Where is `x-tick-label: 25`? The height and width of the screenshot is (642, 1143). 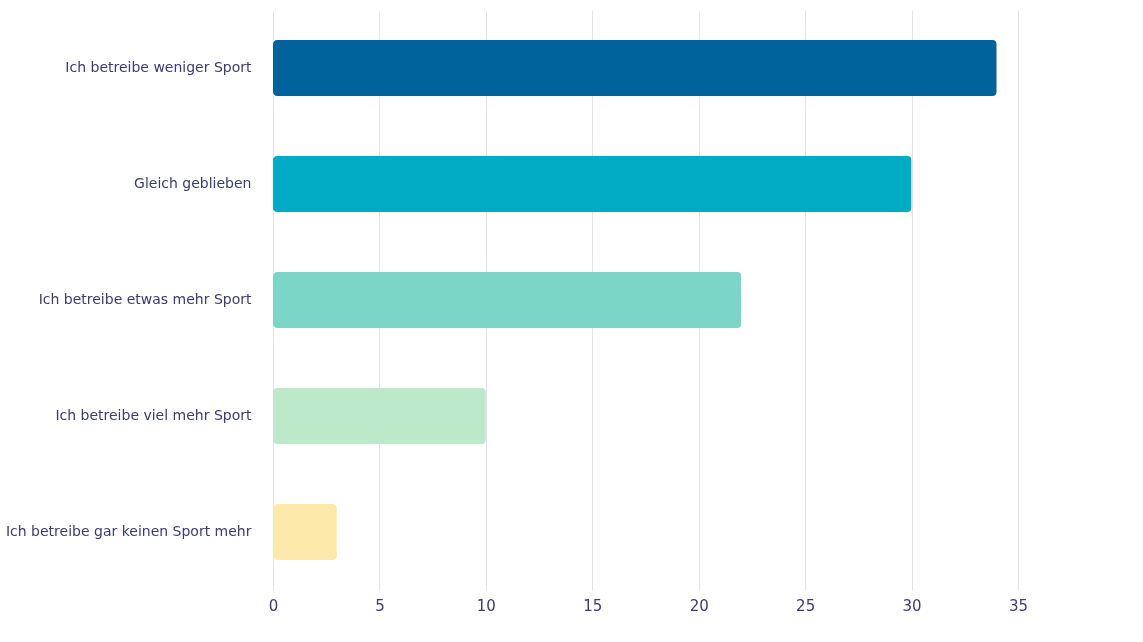 x-tick-label: 25 is located at coordinates (806, 605).